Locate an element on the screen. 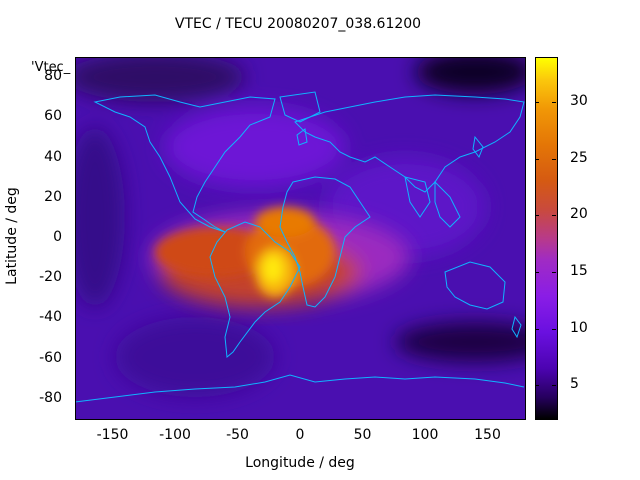 The image size is (640, 480). low-tec-region-north-pacific is located at coordinates (160, 79).